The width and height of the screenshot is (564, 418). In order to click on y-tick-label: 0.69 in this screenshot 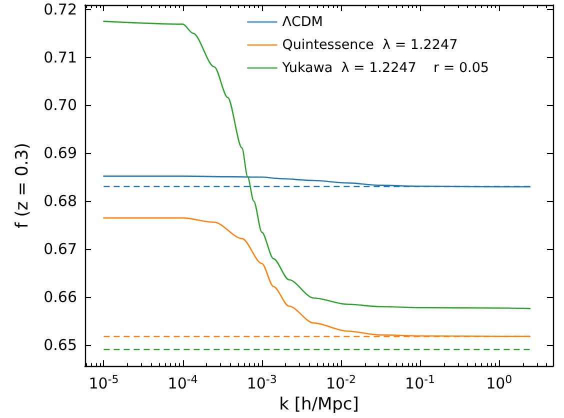, I will do `click(60, 153)`.